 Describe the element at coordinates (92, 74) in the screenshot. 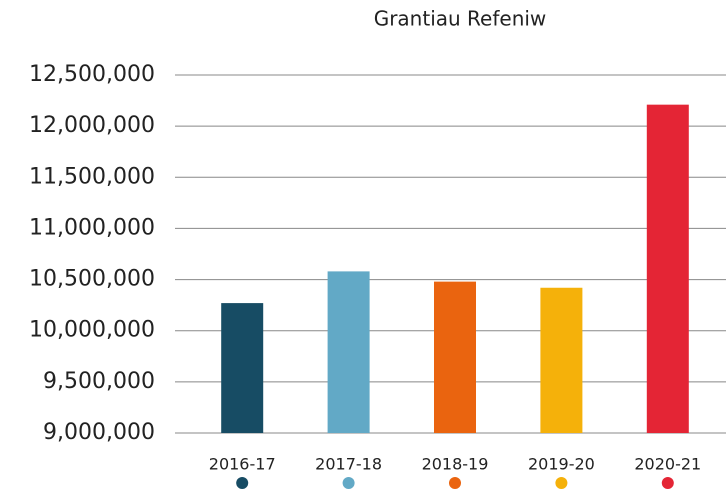

I see `y-tick-label: 12,500,000` at that location.